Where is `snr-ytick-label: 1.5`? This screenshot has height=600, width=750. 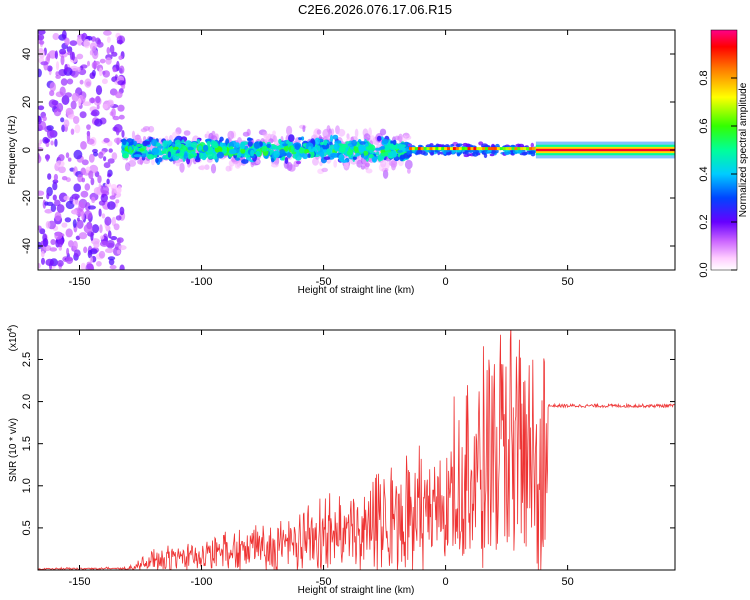 snr-ytick-label: 1.5 is located at coordinates (27, 443).